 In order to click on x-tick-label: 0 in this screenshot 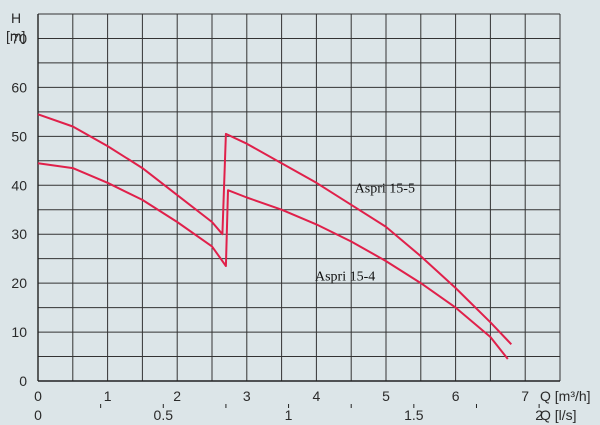, I will do `click(38, 396)`.